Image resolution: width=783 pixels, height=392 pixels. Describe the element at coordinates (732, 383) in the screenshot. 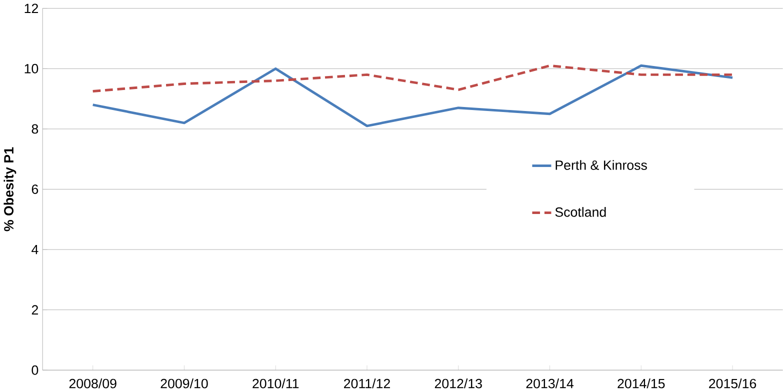

I see `x-tick-label: 2015/16` at that location.